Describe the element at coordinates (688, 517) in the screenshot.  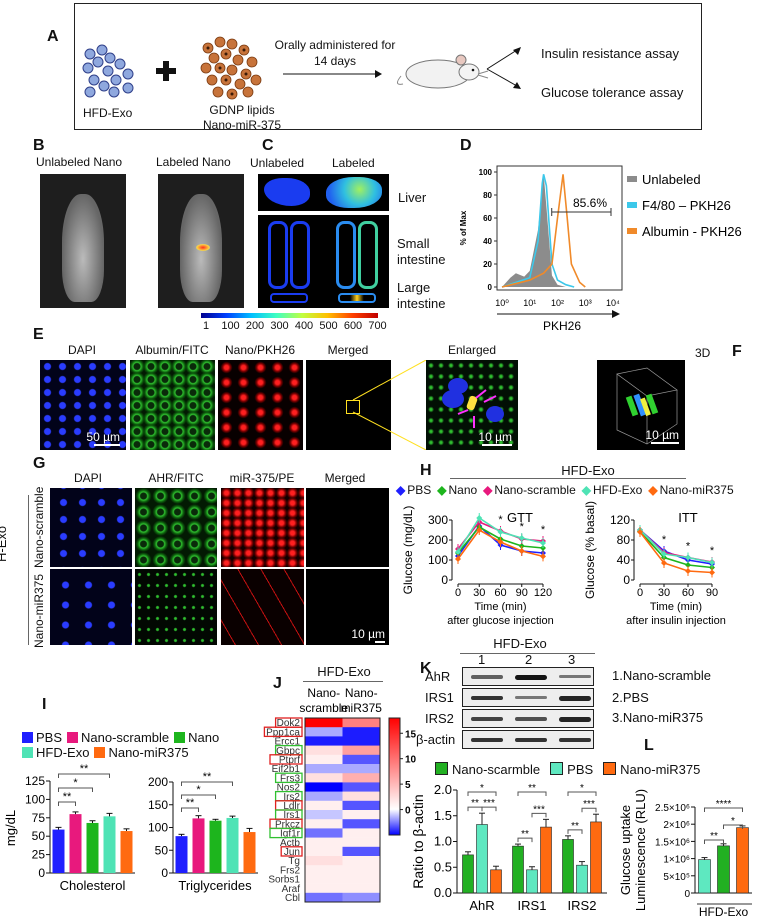
I see `chart-title: ITT` at that location.